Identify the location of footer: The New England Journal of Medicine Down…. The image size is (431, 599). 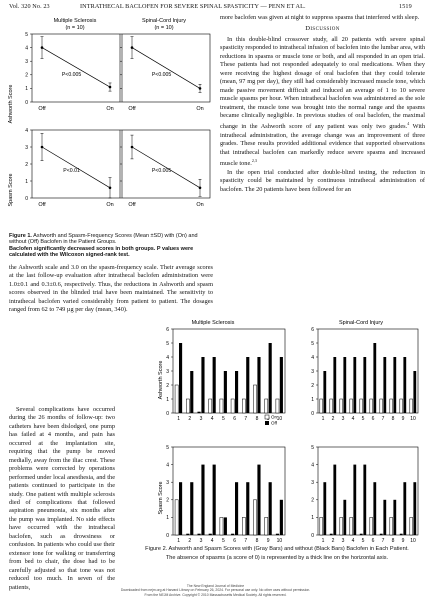
(215, 590).